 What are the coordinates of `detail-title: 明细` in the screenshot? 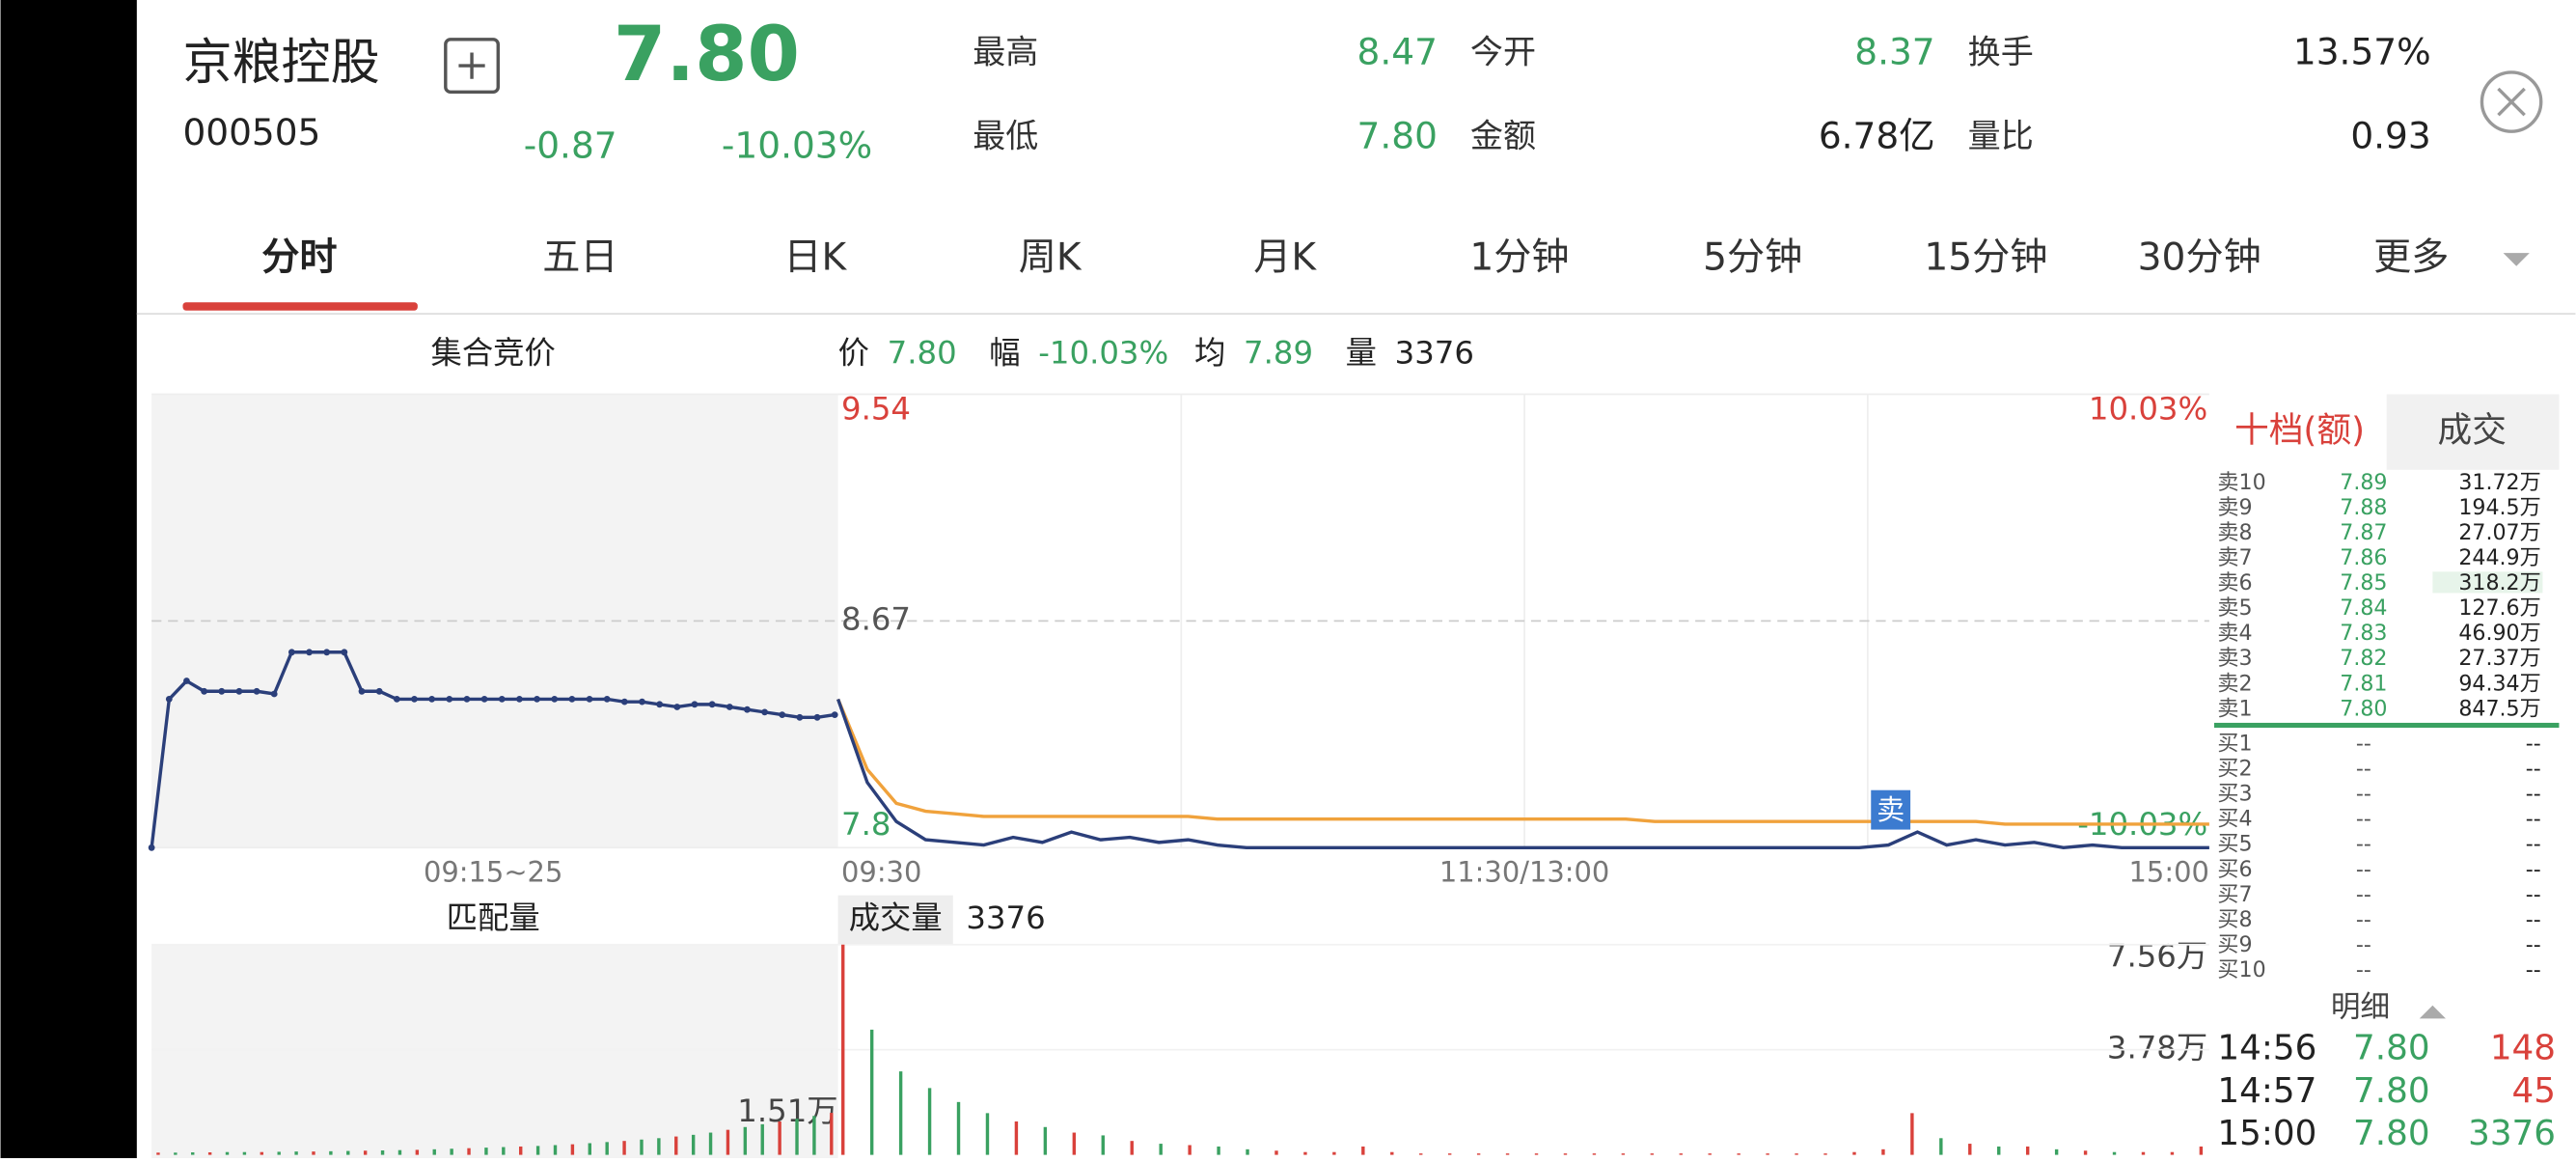 It's located at (2360, 1008).